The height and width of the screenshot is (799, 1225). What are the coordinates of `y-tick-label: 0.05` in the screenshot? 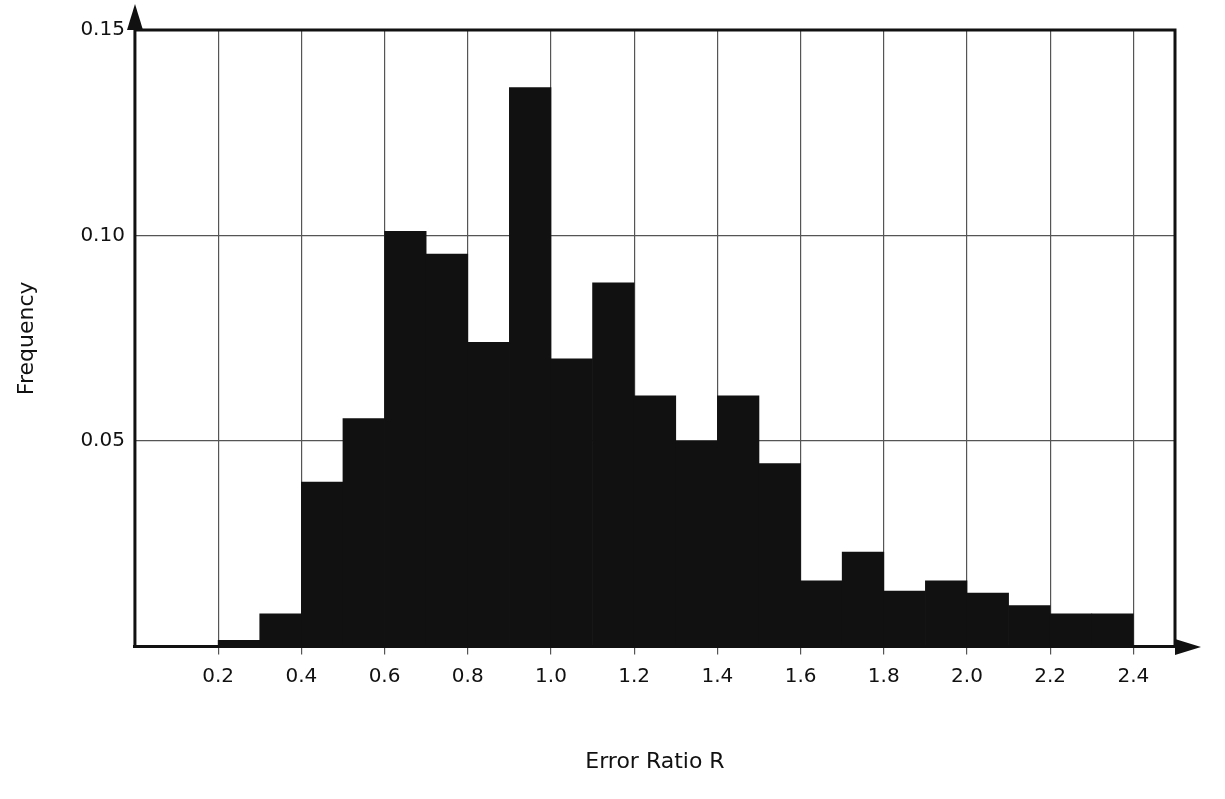 It's located at (102, 439).